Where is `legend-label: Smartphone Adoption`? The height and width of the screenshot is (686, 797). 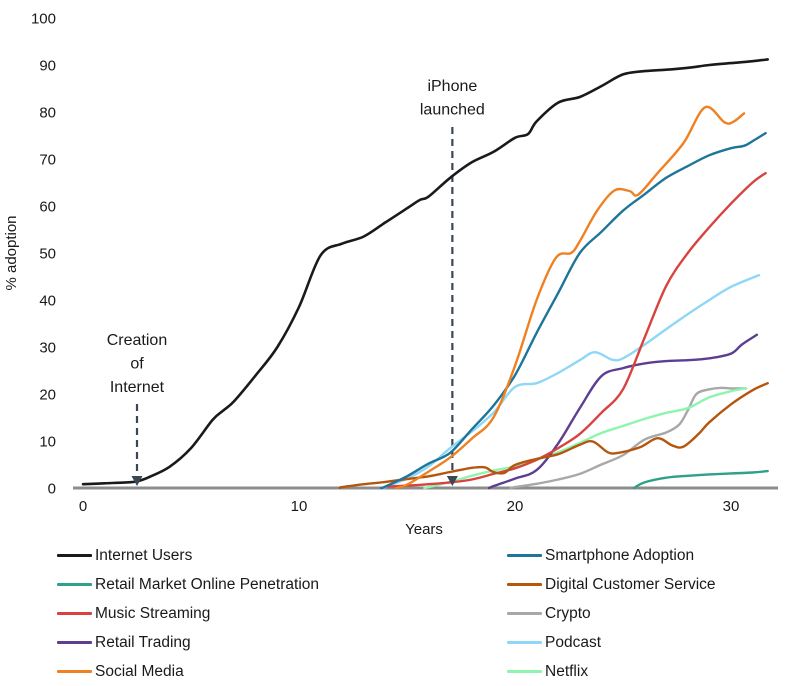
legend-label: Smartphone Adoption is located at coordinates (620, 555).